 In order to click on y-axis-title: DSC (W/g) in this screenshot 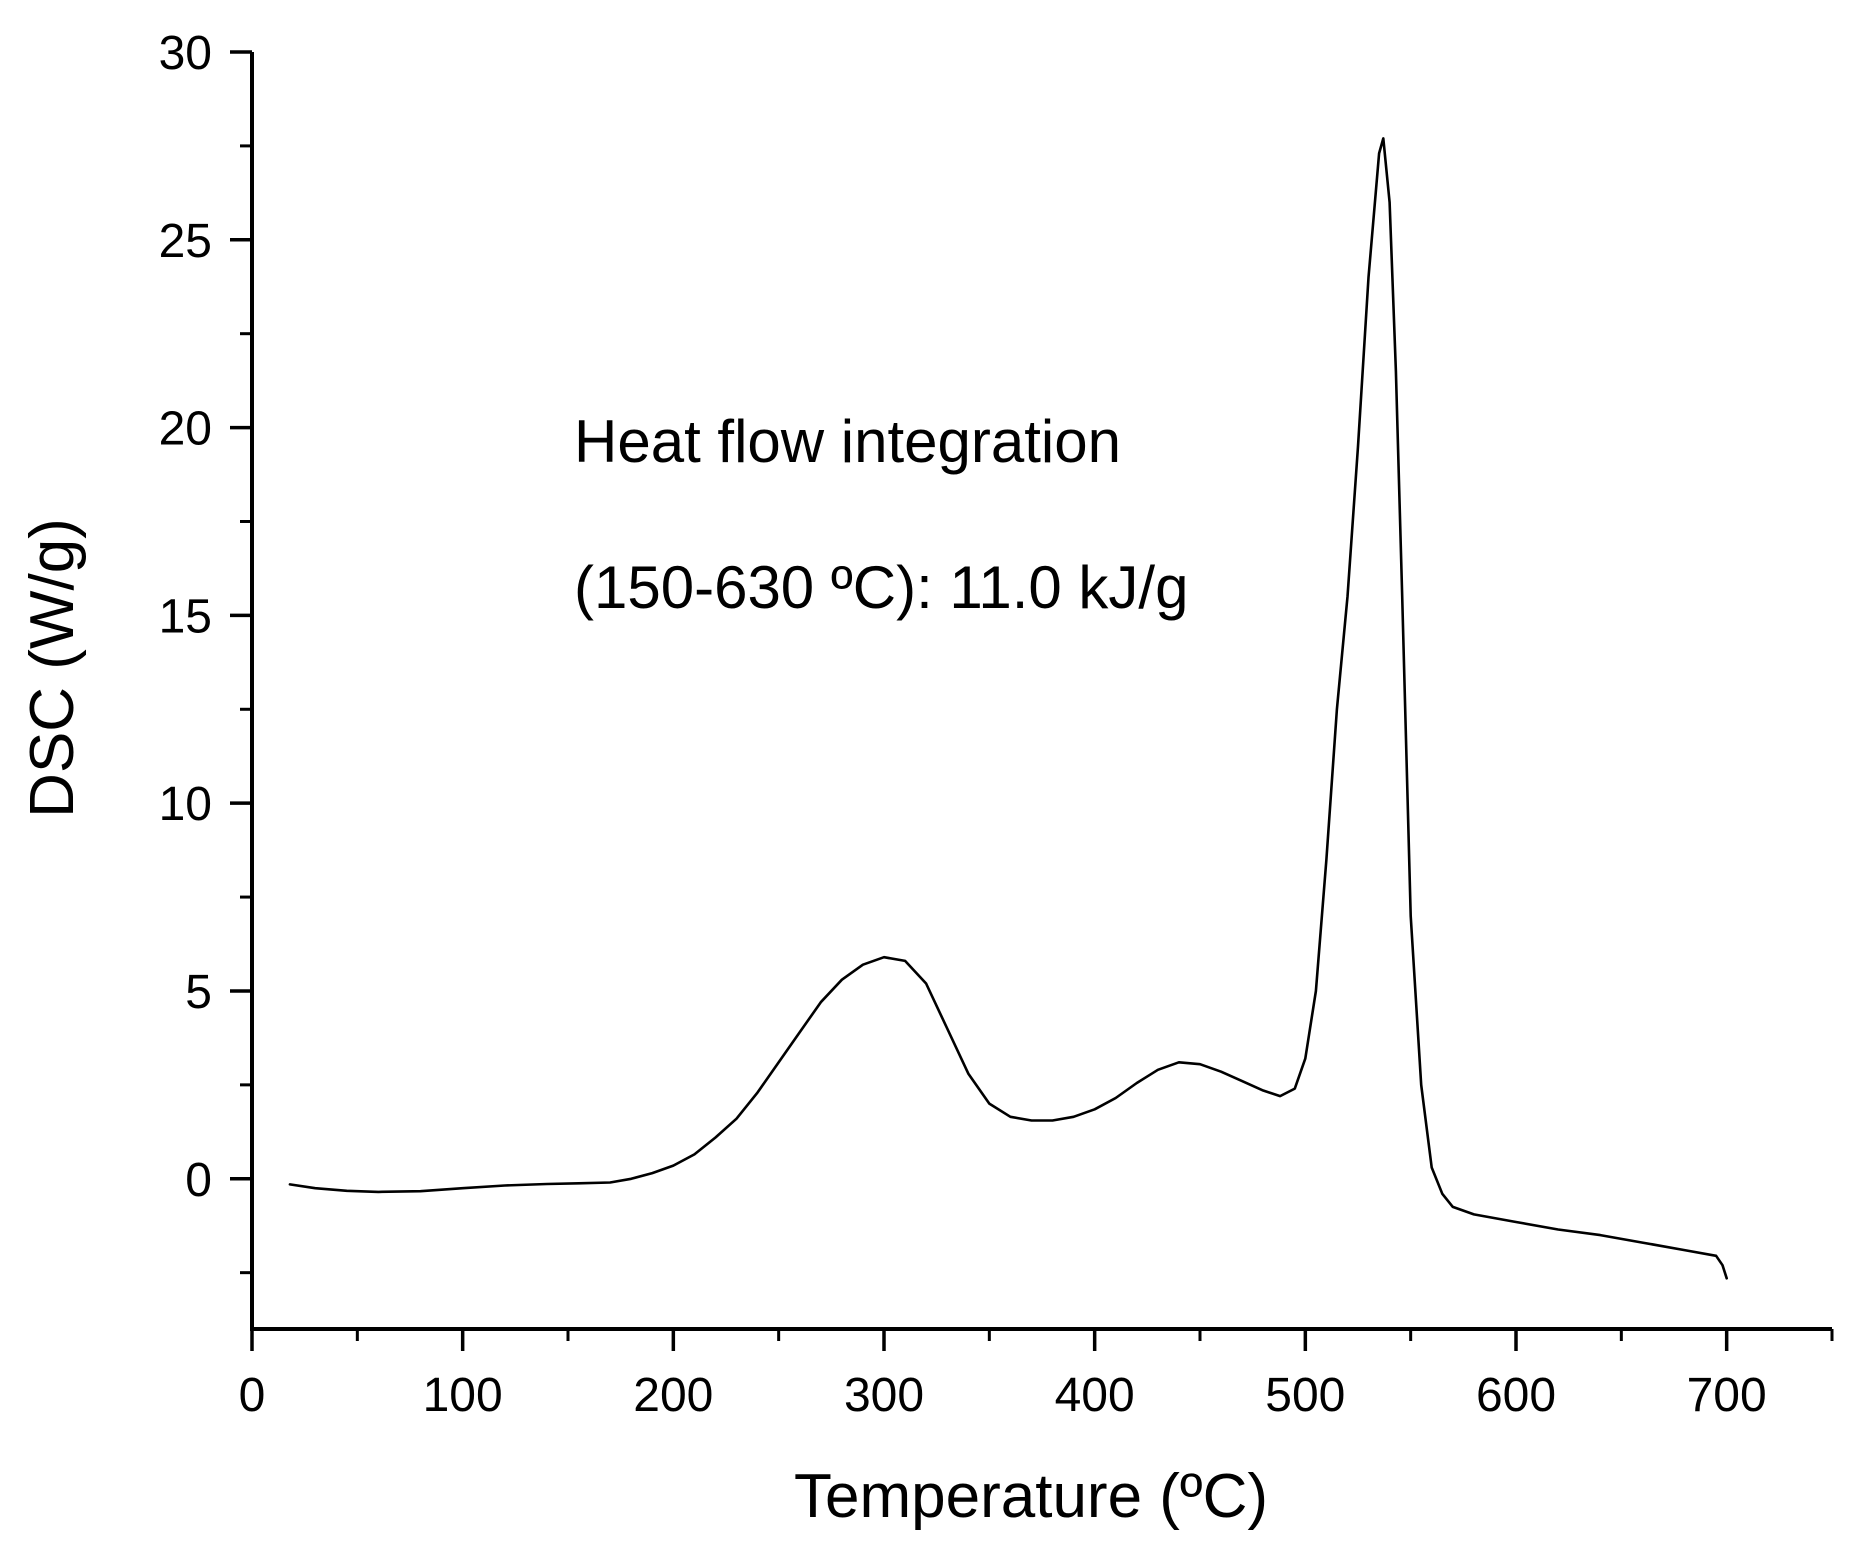, I will do `click(52, 668)`.